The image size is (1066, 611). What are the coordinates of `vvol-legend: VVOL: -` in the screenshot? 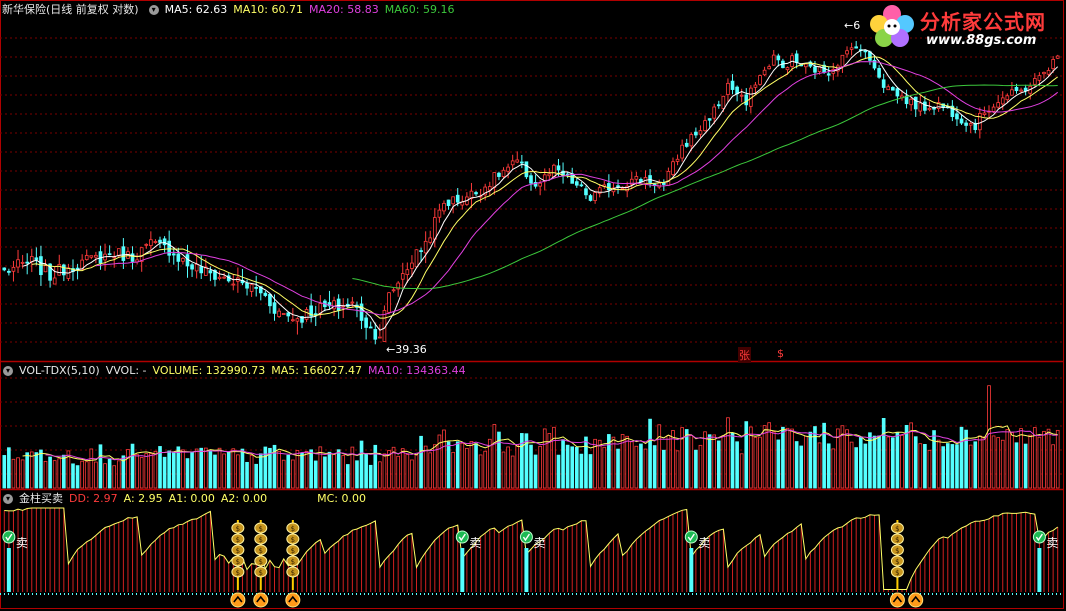 It's located at (126, 370).